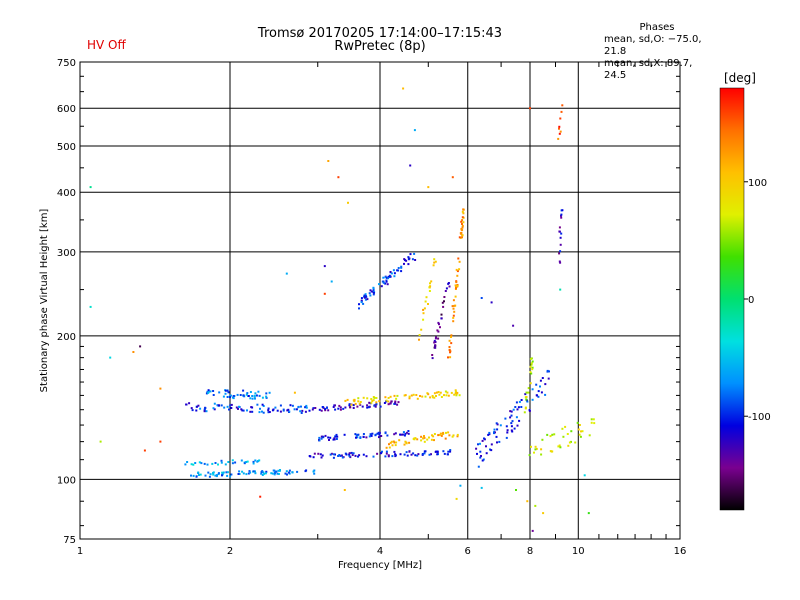 The width and height of the screenshot is (800, 600). What do you see at coordinates (69, 540) in the screenshot?
I see `y-tick-label: 75` at bounding box center [69, 540].